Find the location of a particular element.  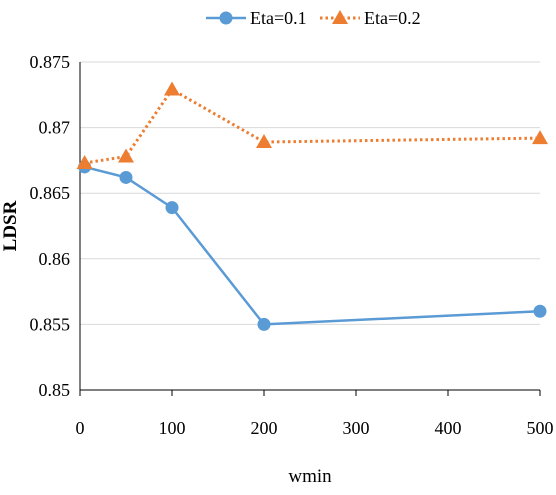

series-line is located at coordinates (312, 126).